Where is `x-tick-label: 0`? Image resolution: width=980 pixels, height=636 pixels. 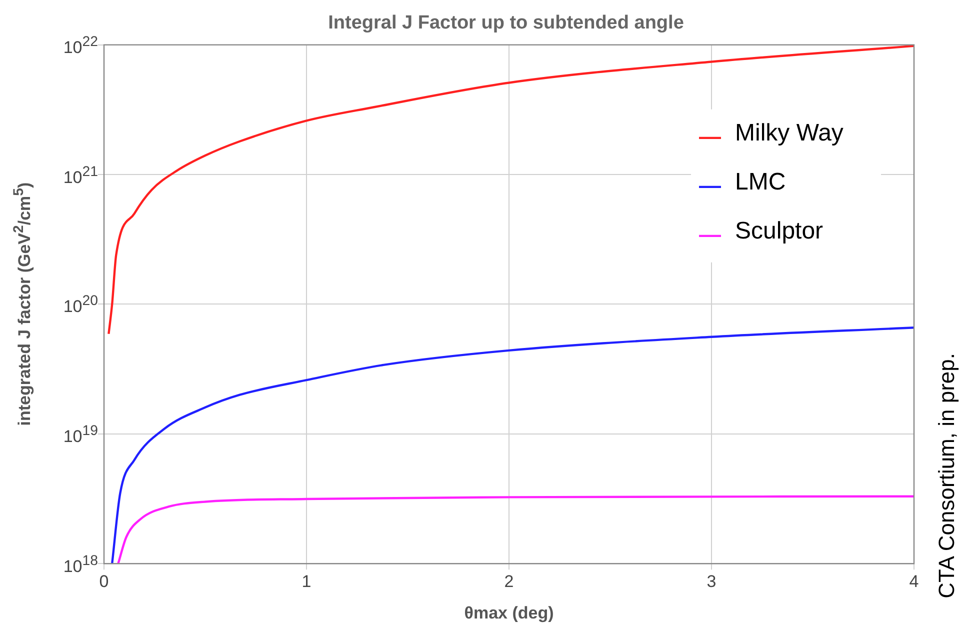 x-tick-label: 0 is located at coordinates (104, 582).